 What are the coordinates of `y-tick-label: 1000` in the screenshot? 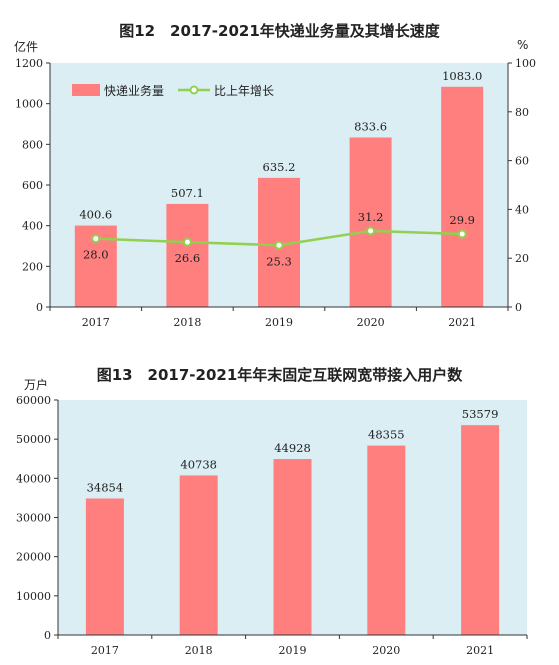 It's located at (29, 104).